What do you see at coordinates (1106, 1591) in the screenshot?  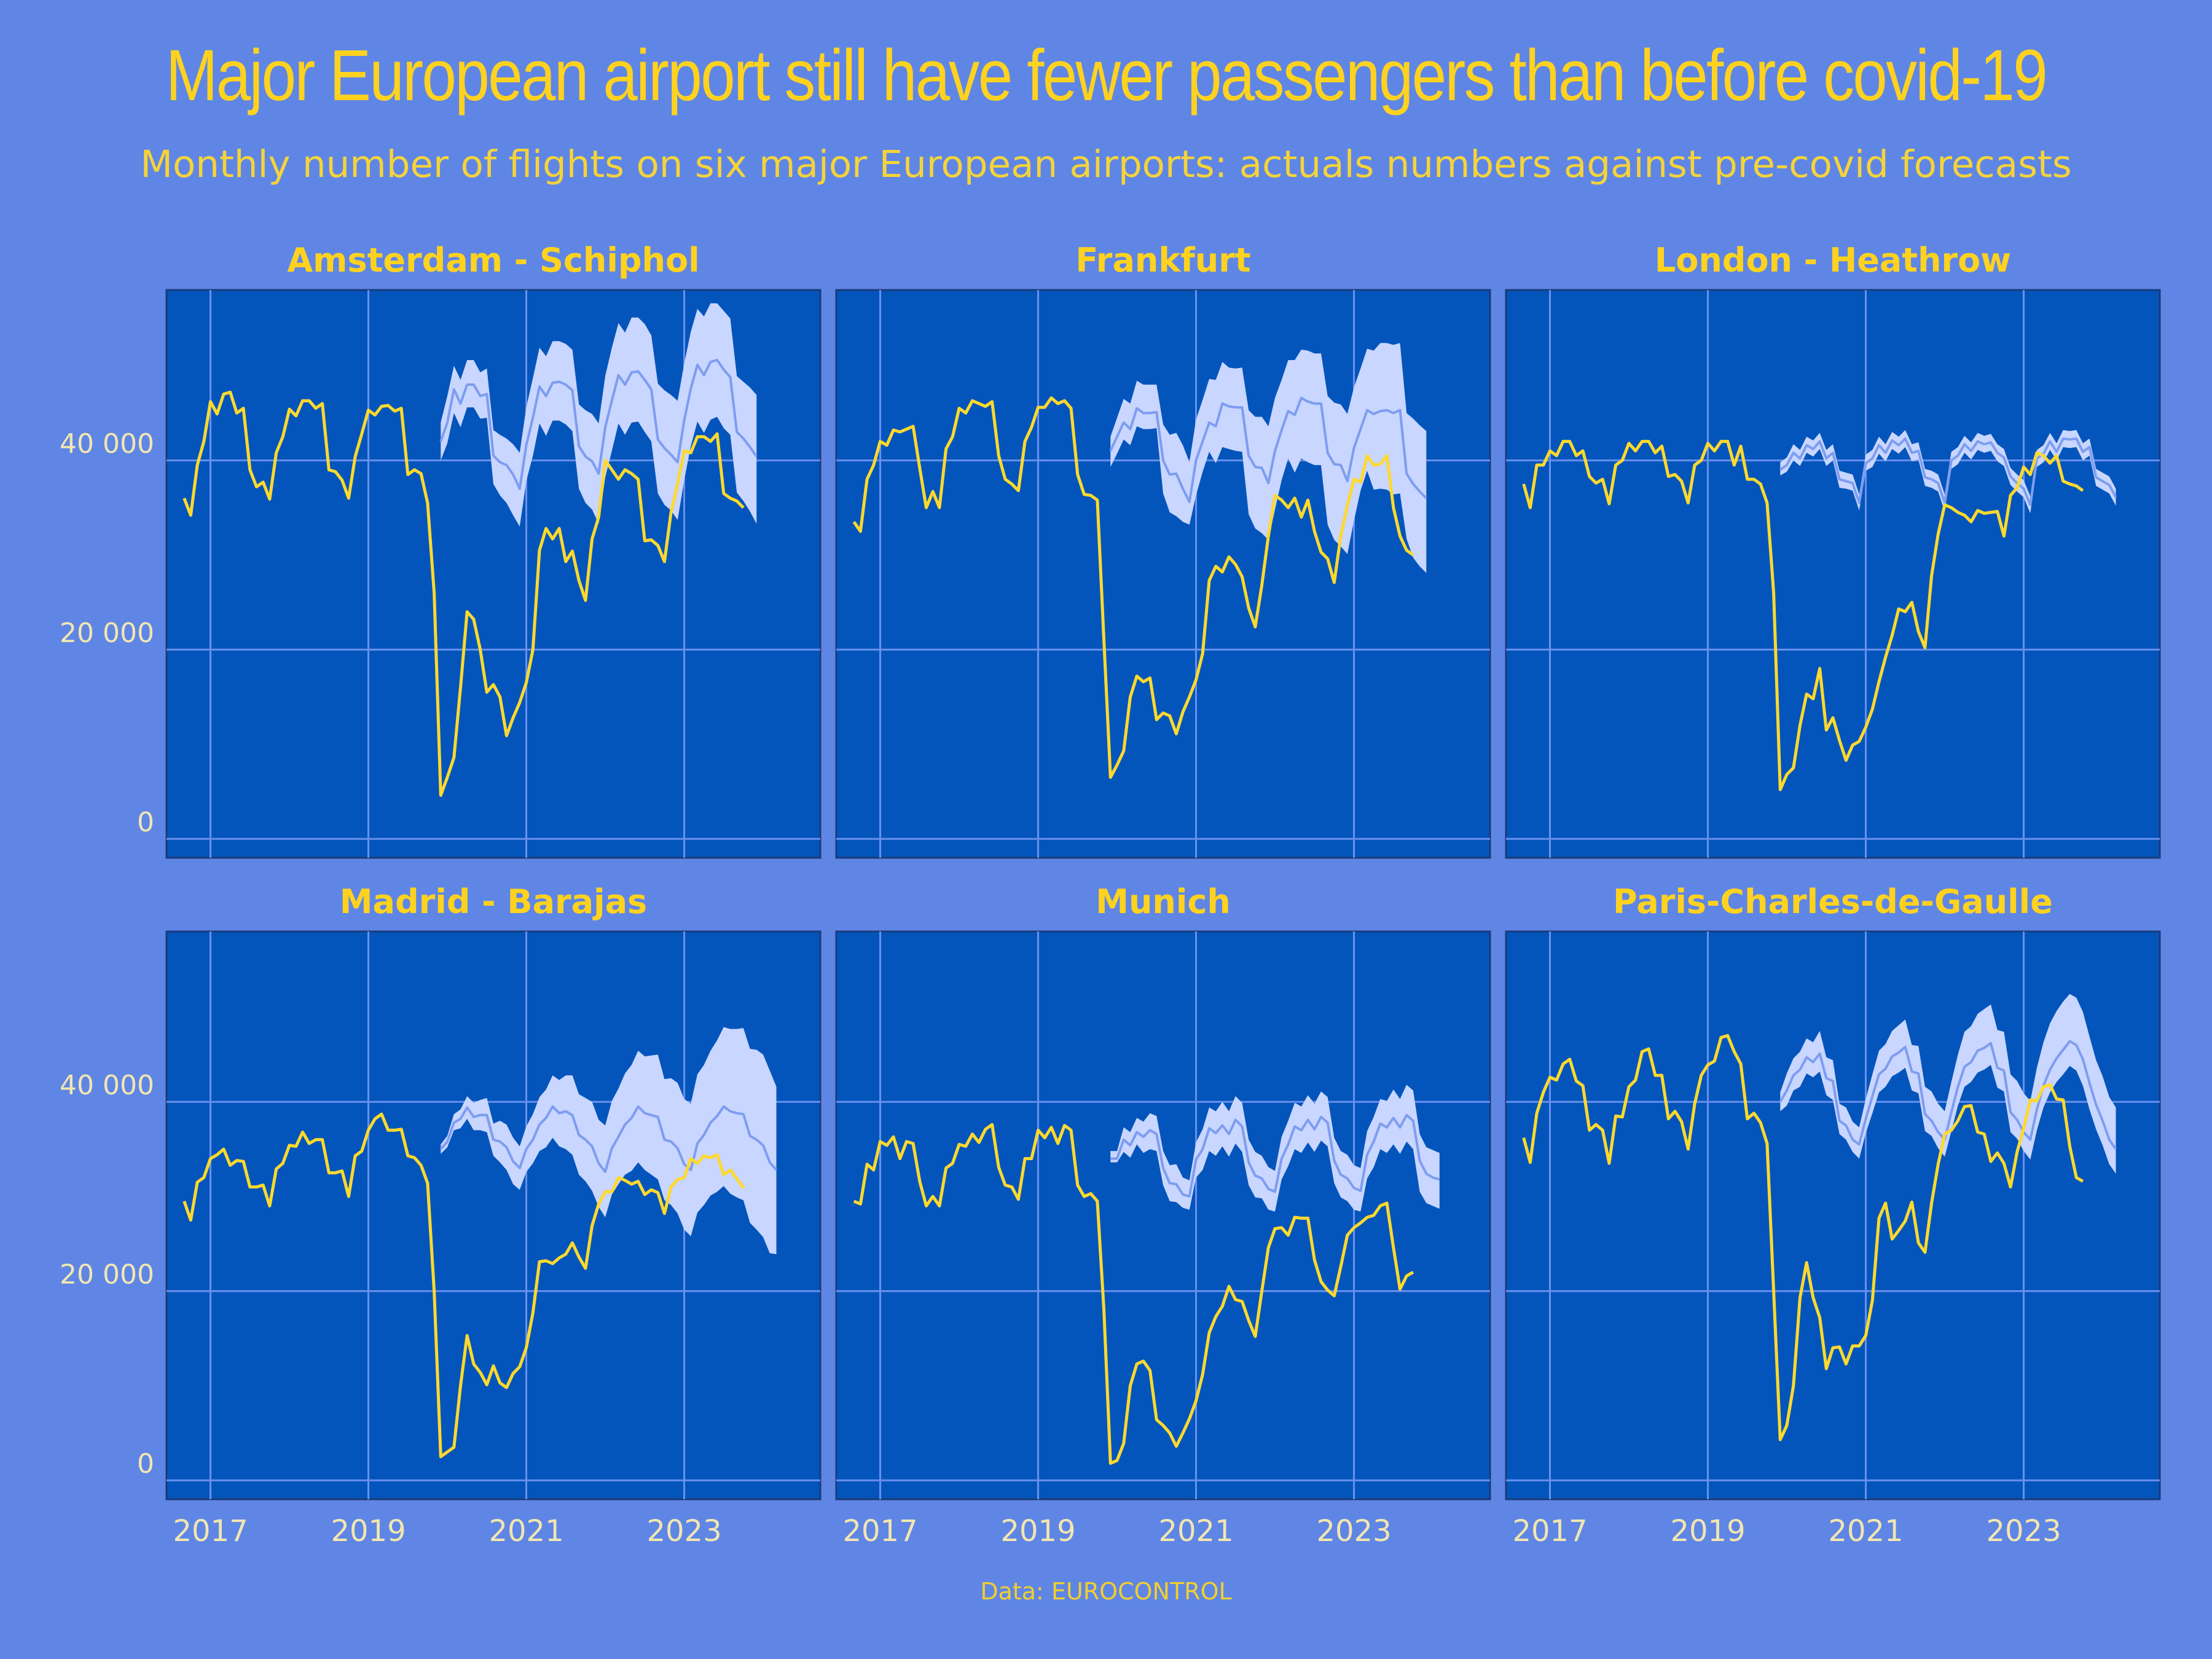 I see `data-source: Data: EUROCONTROL` at bounding box center [1106, 1591].